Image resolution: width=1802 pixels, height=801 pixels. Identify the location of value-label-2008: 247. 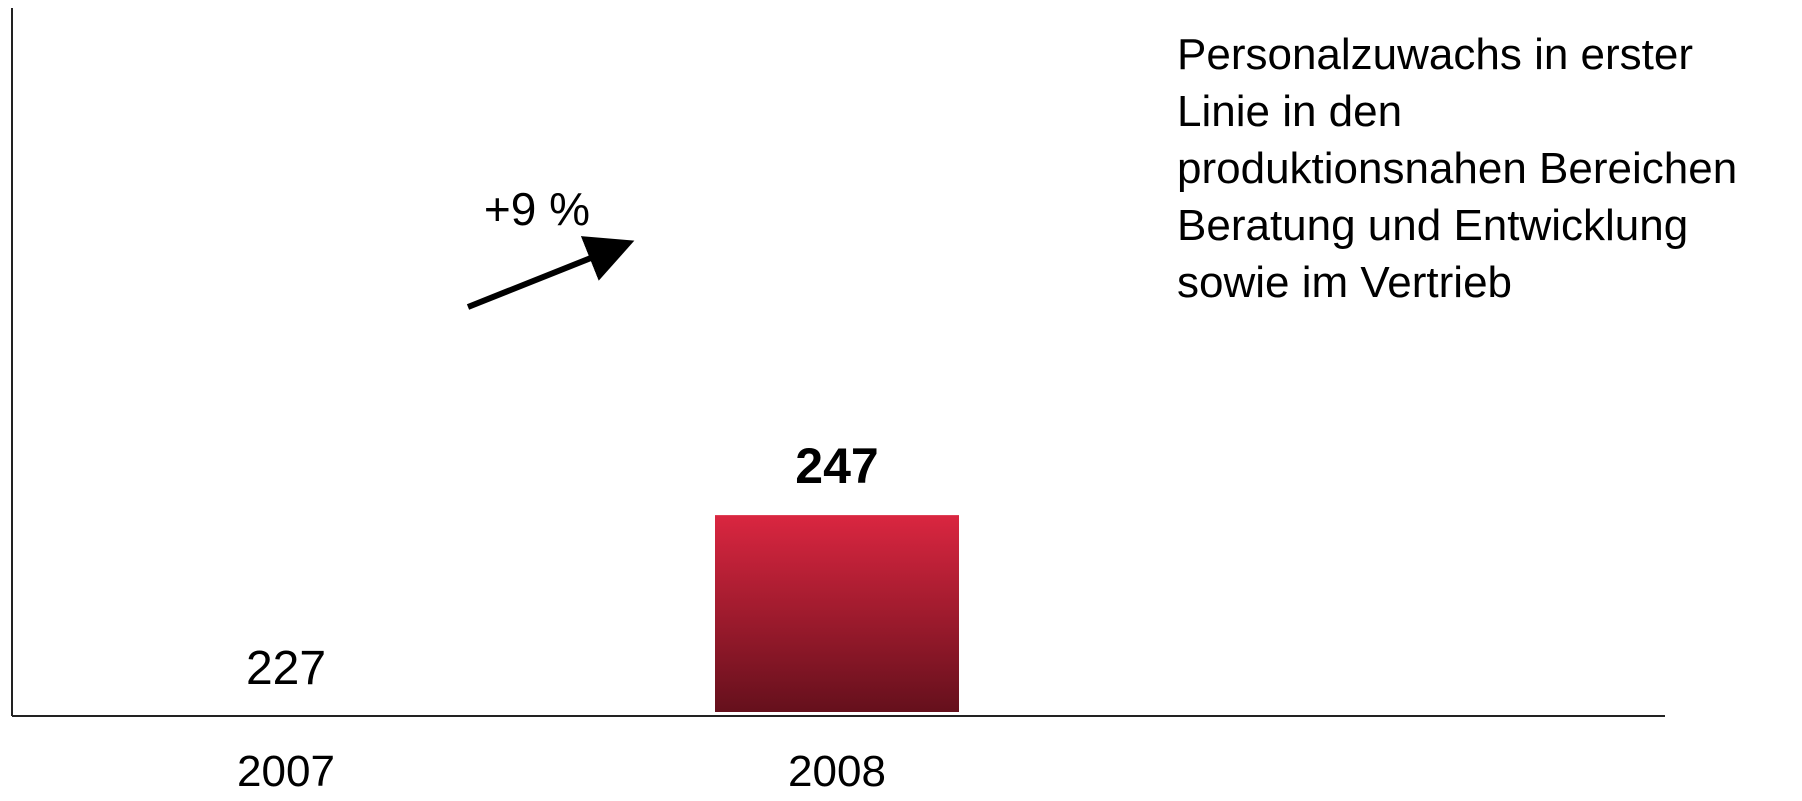
(836, 466).